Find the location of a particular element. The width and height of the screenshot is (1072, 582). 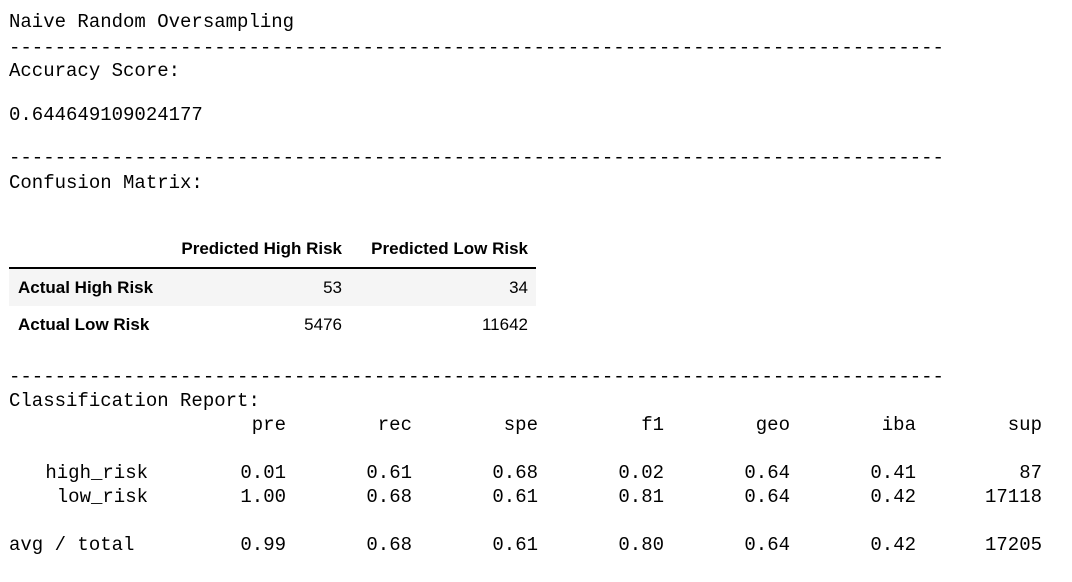

column-header: Predicted Low Risk is located at coordinates (443, 249).